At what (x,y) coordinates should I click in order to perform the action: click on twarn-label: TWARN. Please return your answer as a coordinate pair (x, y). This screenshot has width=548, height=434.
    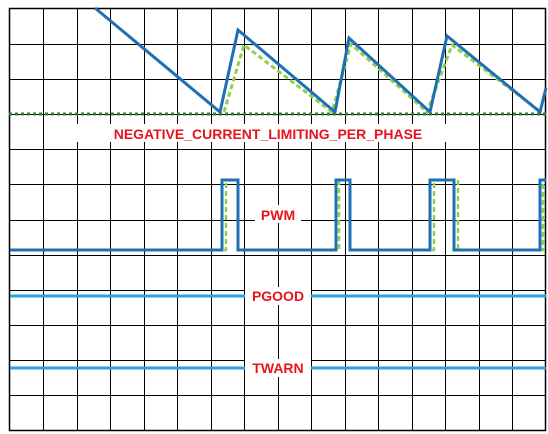
    Looking at the image, I should click on (277, 368).